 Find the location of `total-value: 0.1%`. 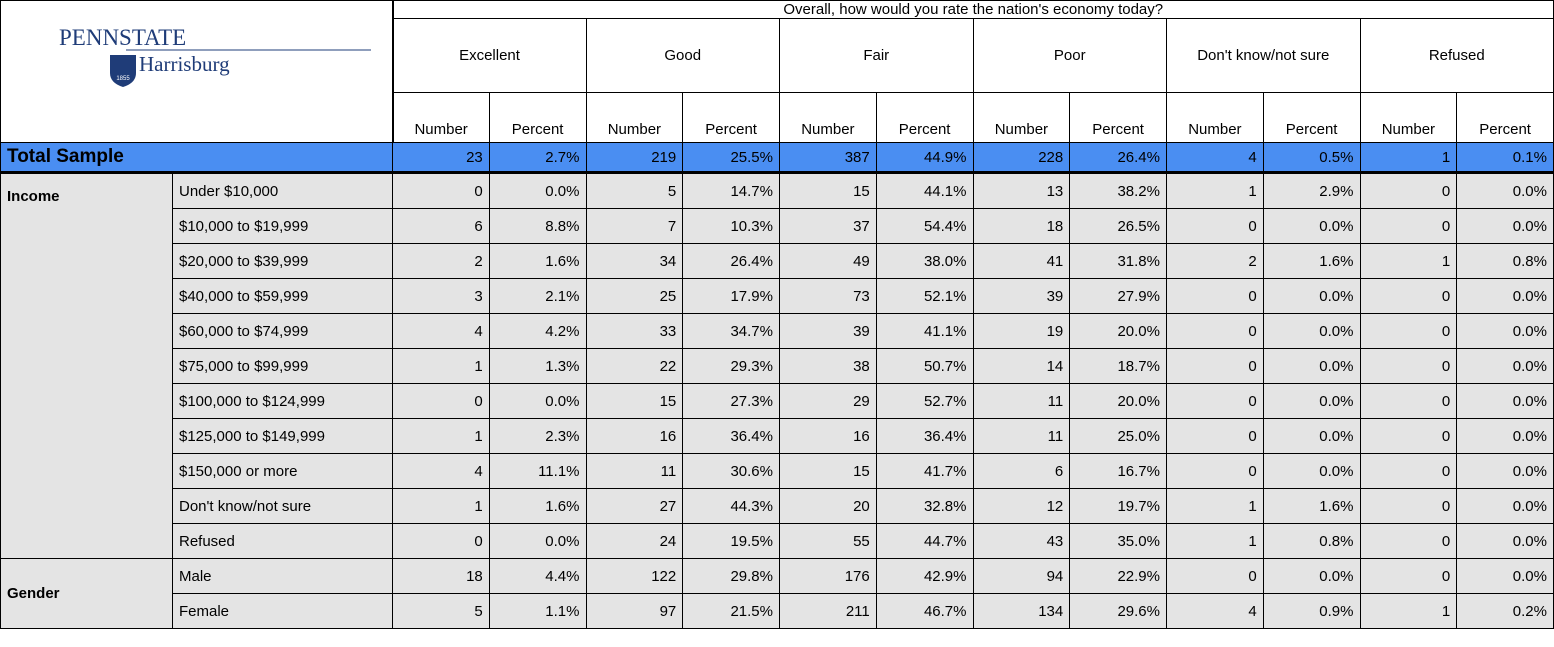

total-value: 0.1% is located at coordinates (1505, 158).